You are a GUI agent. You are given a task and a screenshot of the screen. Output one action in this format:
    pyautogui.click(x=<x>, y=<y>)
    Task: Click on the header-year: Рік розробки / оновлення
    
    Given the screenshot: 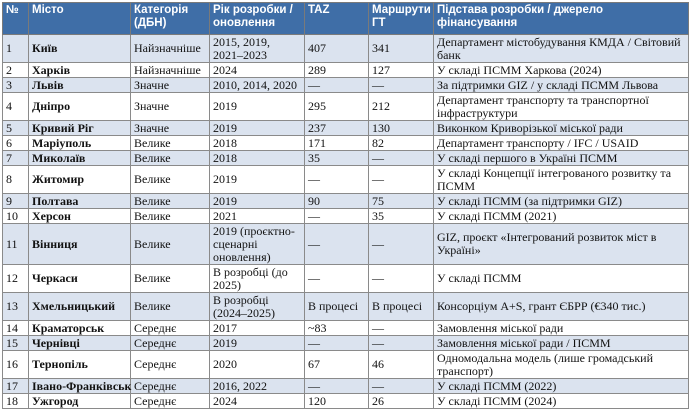 What is the action you would take?
    pyautogui.click(x=257, y=18)
    